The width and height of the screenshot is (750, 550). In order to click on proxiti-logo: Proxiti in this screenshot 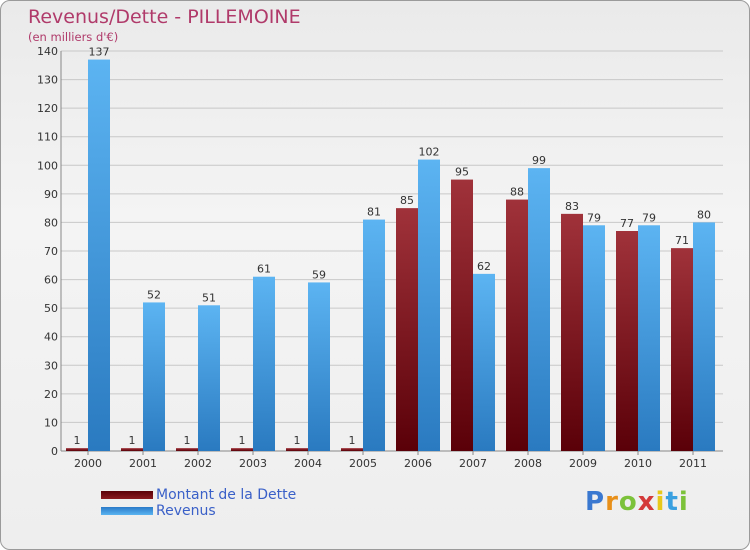, I will do `click(637, 502)`.